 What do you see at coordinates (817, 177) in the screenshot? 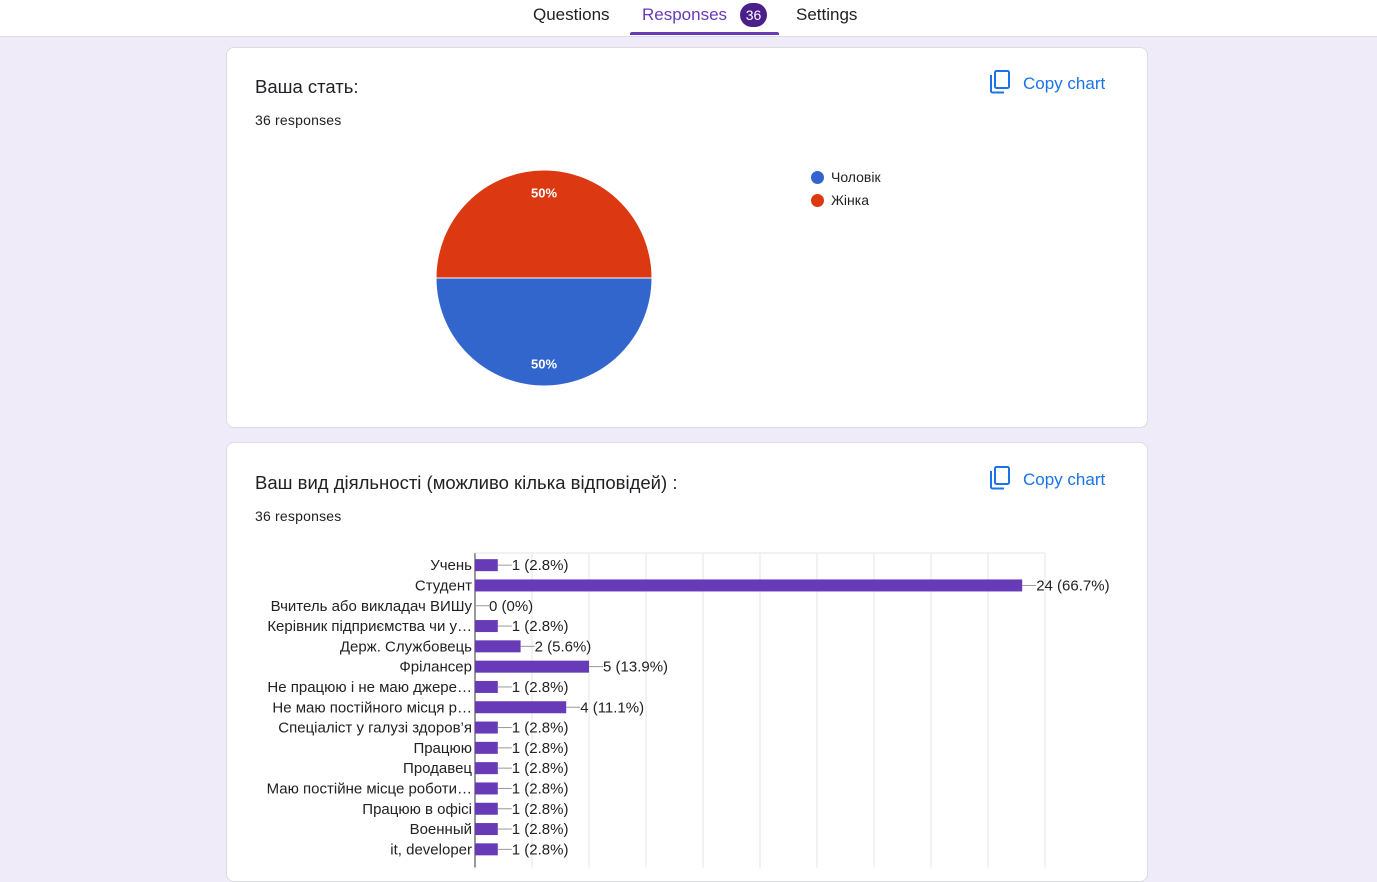
I see `legend-swatch-male` at bounding box center [817, 177].